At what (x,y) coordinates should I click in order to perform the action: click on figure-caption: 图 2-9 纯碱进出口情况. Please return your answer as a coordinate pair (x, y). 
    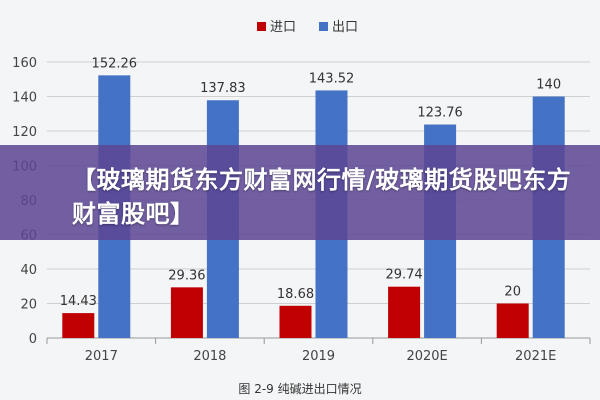
    Looking at the image, I should click on (300, 389).